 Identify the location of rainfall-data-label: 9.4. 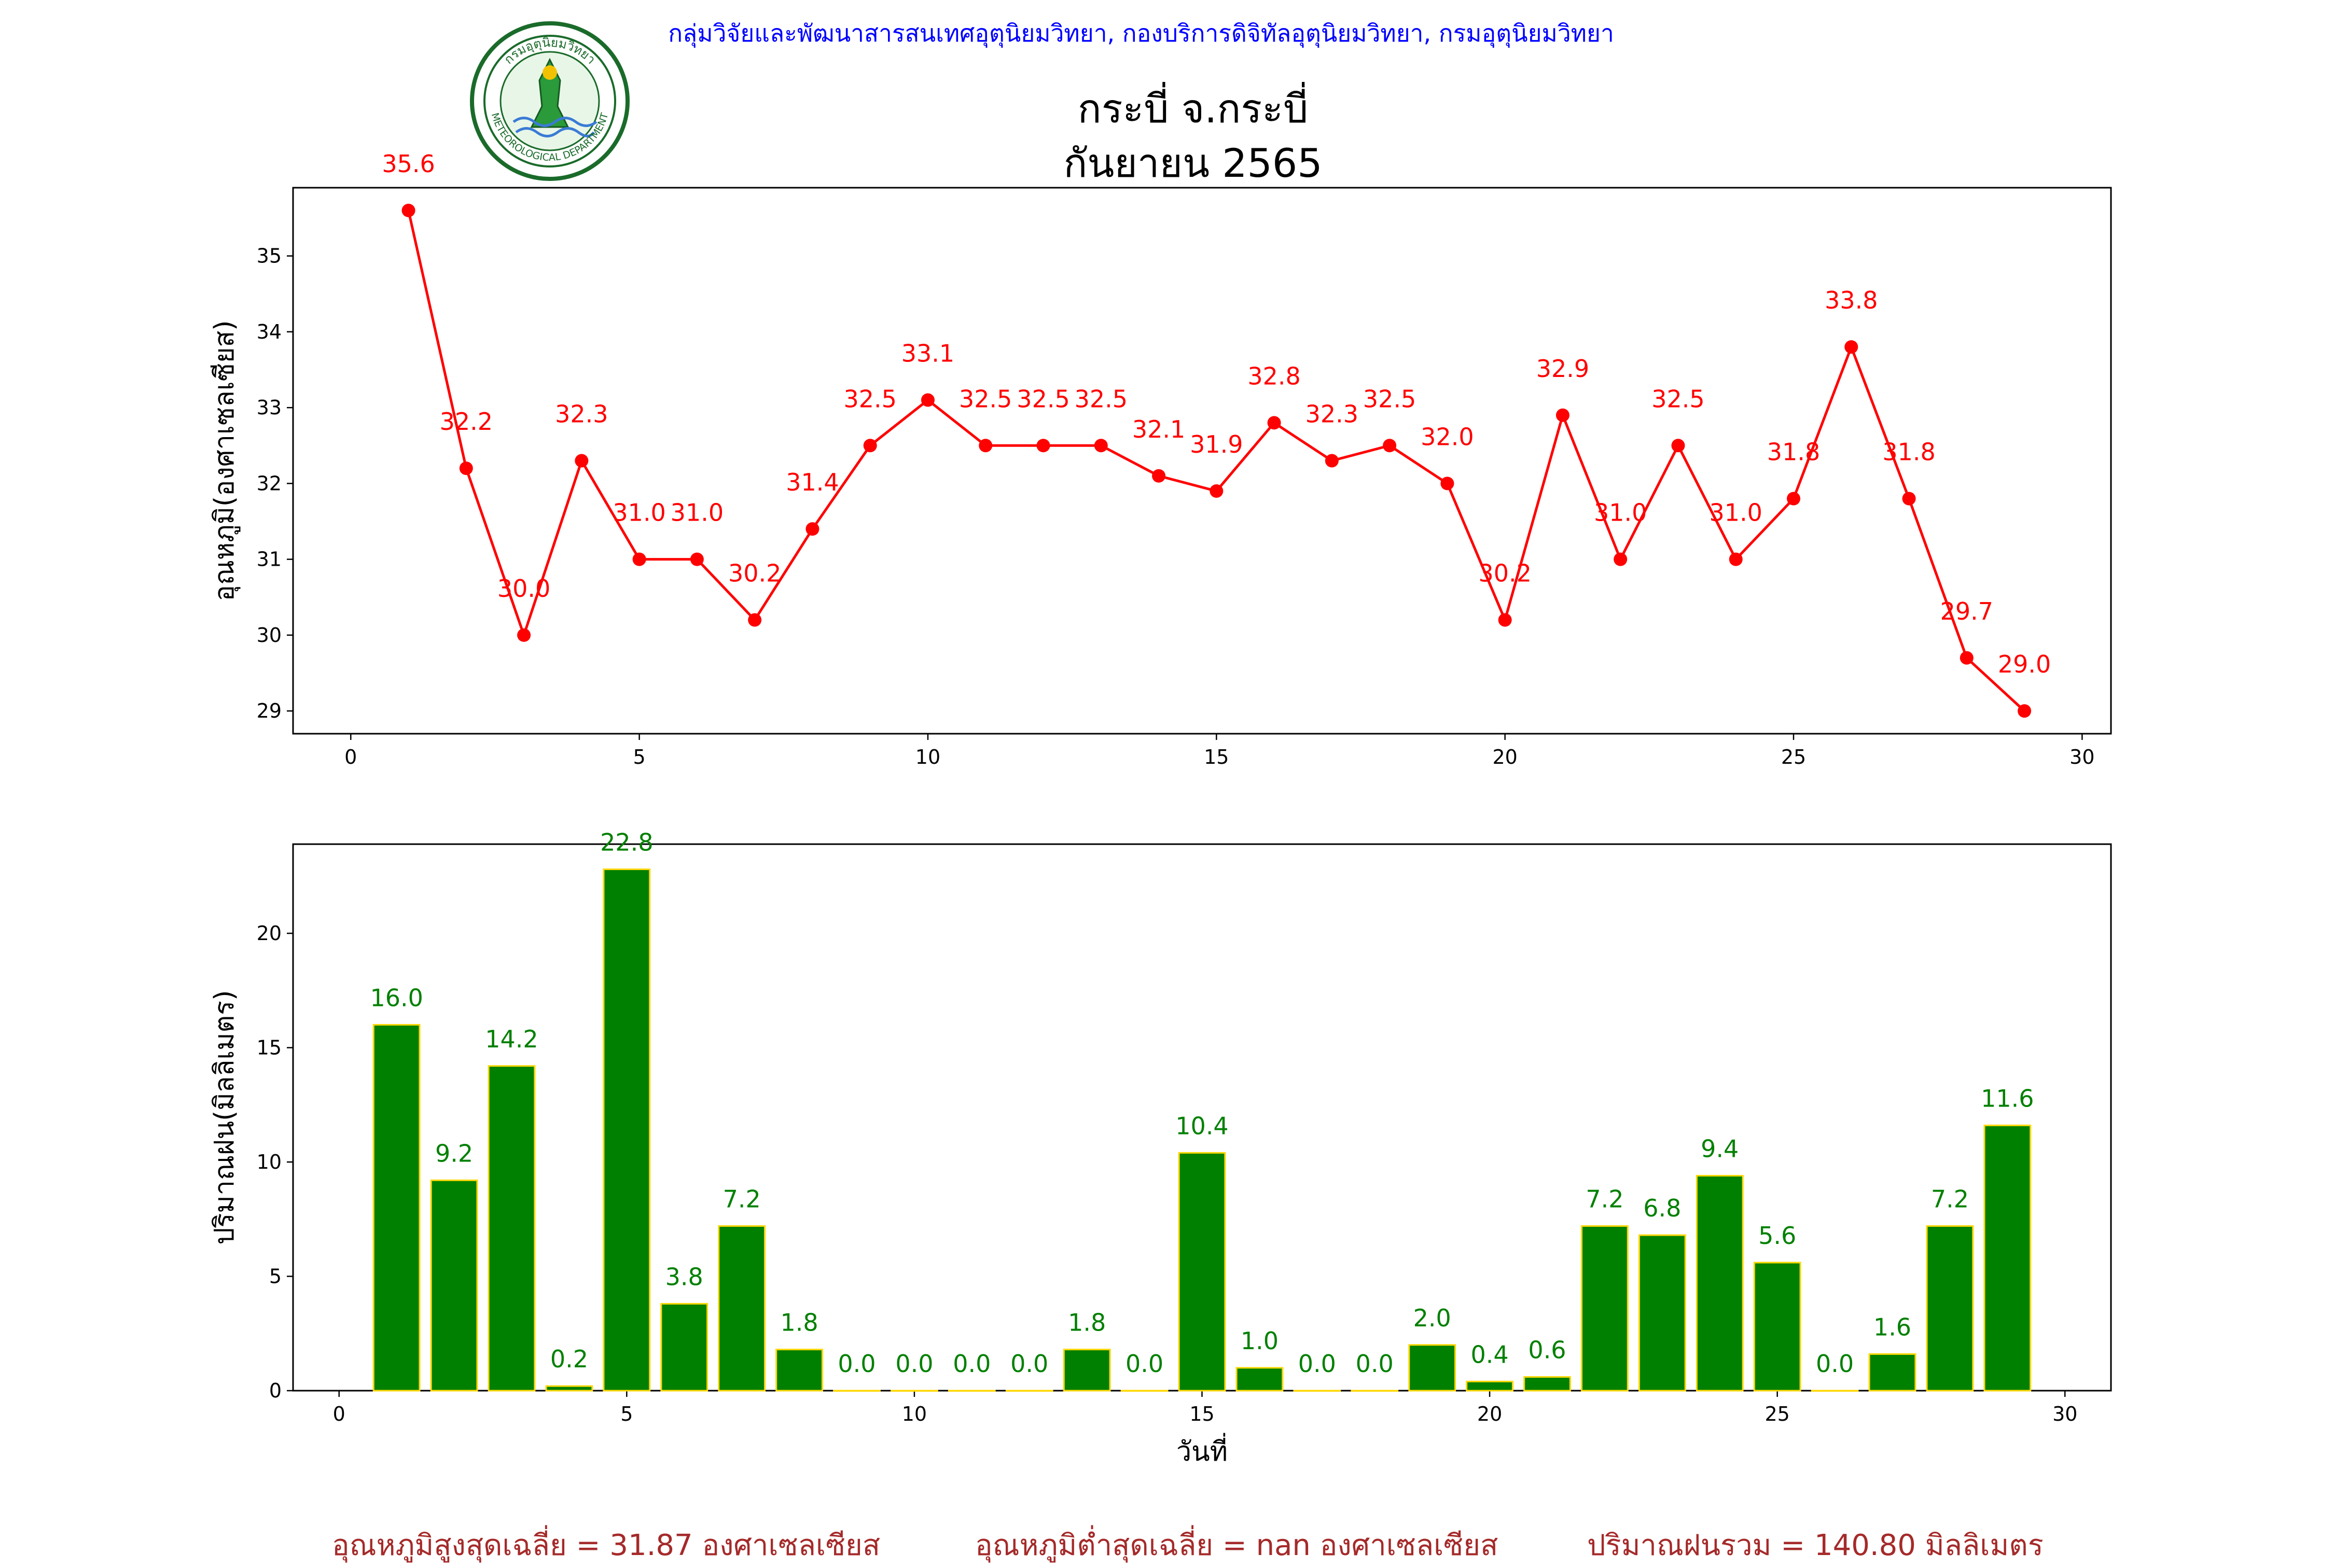
(1720, 1149).